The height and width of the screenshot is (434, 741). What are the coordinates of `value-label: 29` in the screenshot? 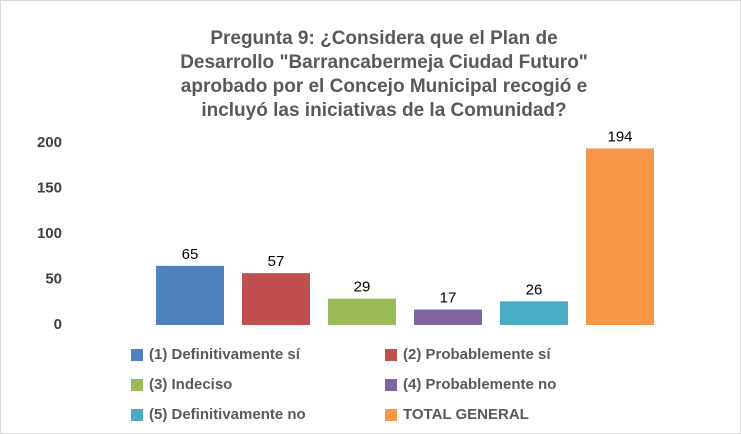 It's located at (362, 287).